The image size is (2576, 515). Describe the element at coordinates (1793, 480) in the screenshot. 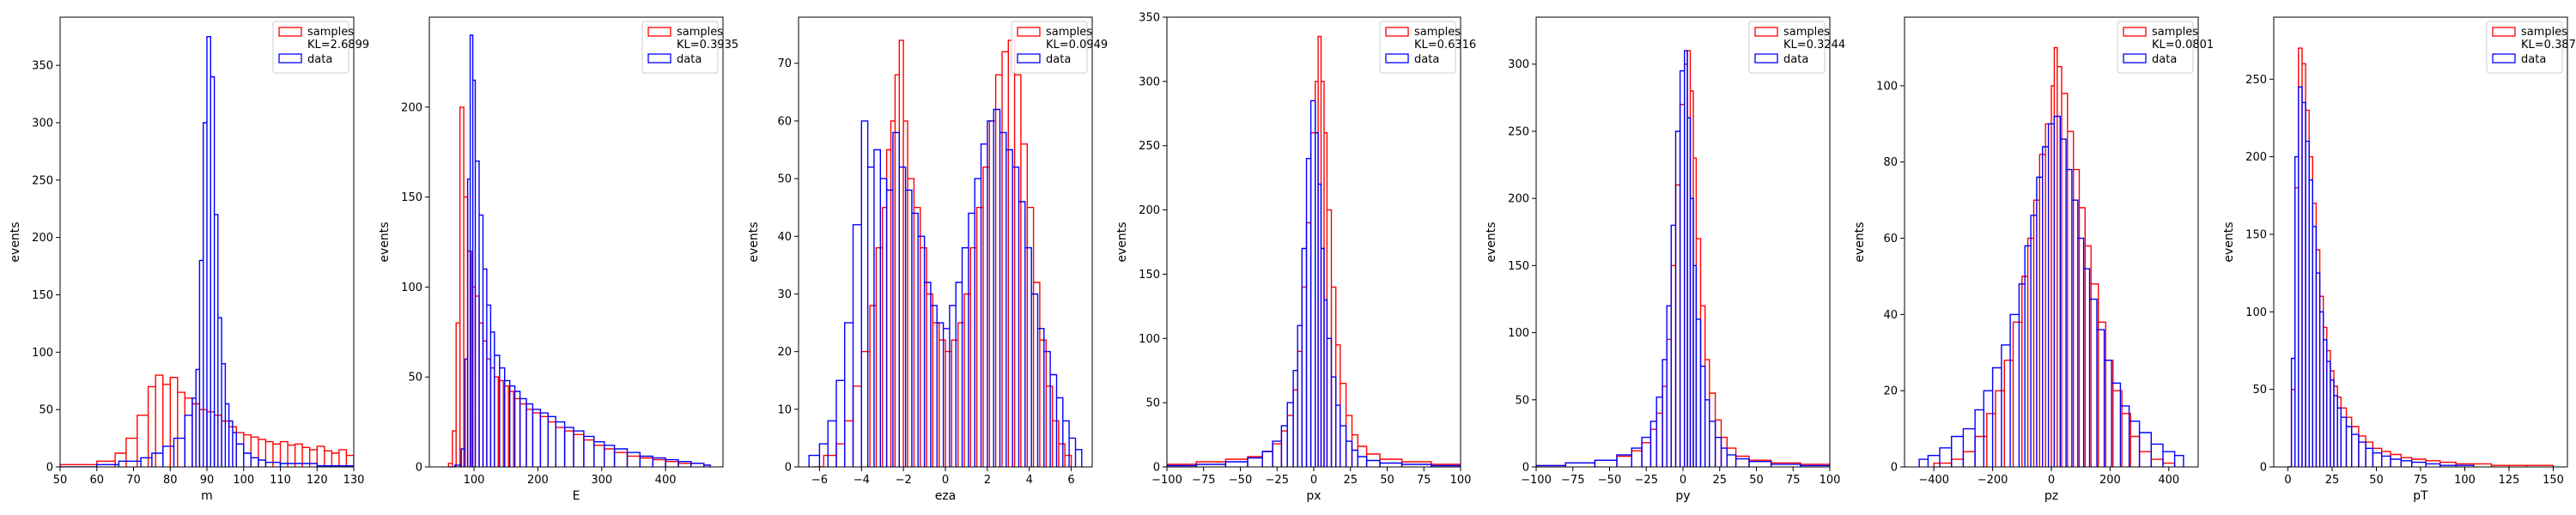

I see `x-tick-label: 75` at that location.